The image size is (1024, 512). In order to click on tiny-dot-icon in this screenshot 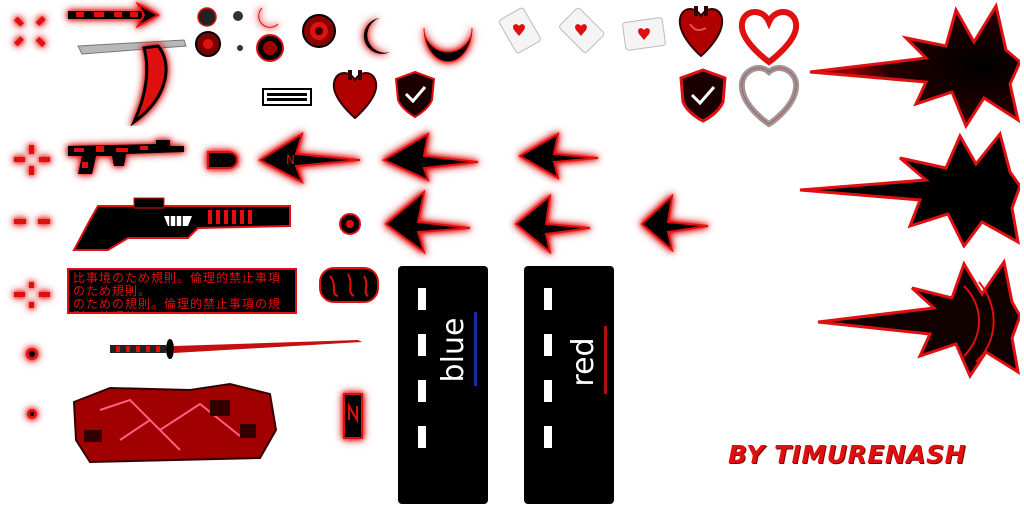, I will do `click(240, 48)`.